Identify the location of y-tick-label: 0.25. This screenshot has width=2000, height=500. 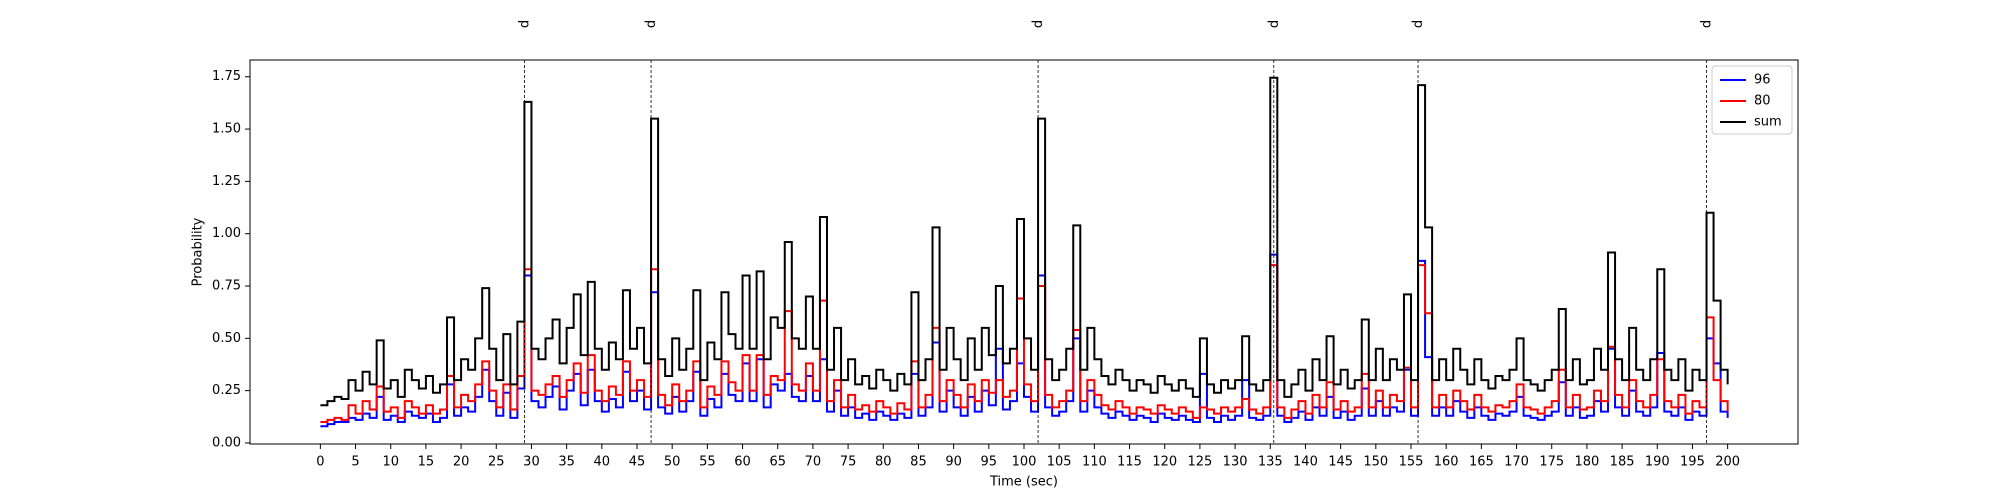
(226, 390).